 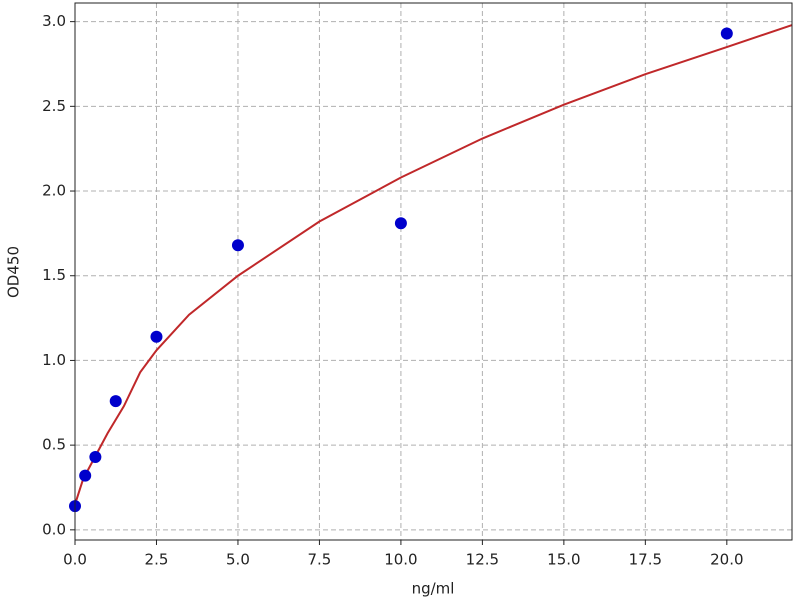 I want to click on x-tick-label: 2.5, so click(x=157, y=560).